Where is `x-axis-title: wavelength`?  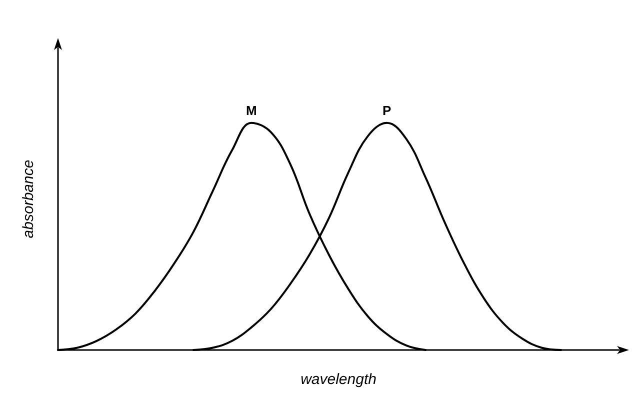
x-axis-title: wavelength is located at coordinates (338, 379).